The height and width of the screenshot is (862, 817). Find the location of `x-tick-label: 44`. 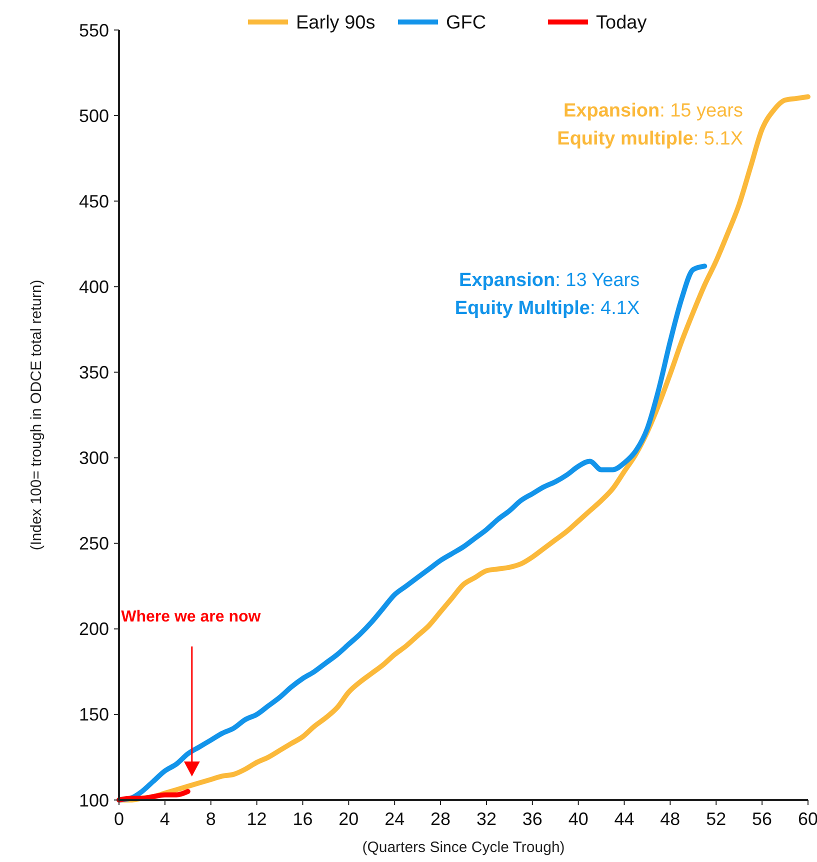

x-tick-label: 44 is located at coordinates (624, 819).